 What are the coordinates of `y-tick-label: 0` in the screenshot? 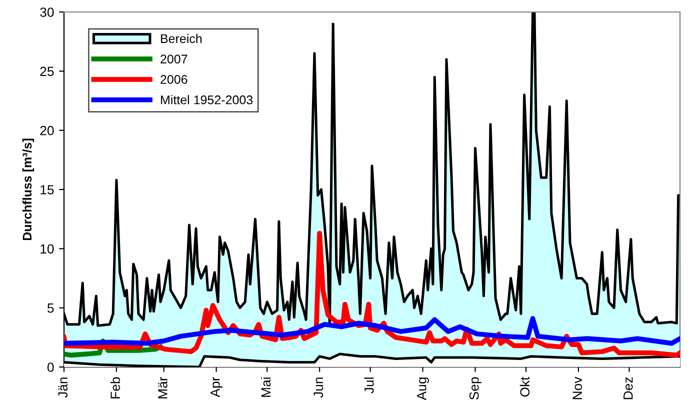 It's located at (50, 367).